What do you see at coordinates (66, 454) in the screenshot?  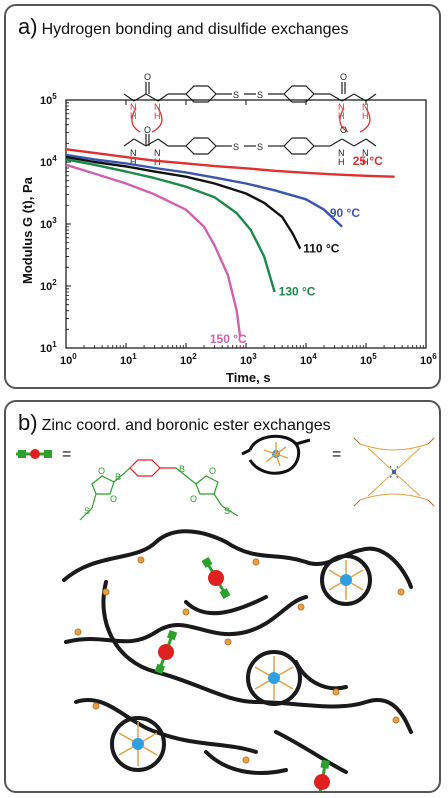 I see `equals-sign-1: =` at bounding box center [66, 454].